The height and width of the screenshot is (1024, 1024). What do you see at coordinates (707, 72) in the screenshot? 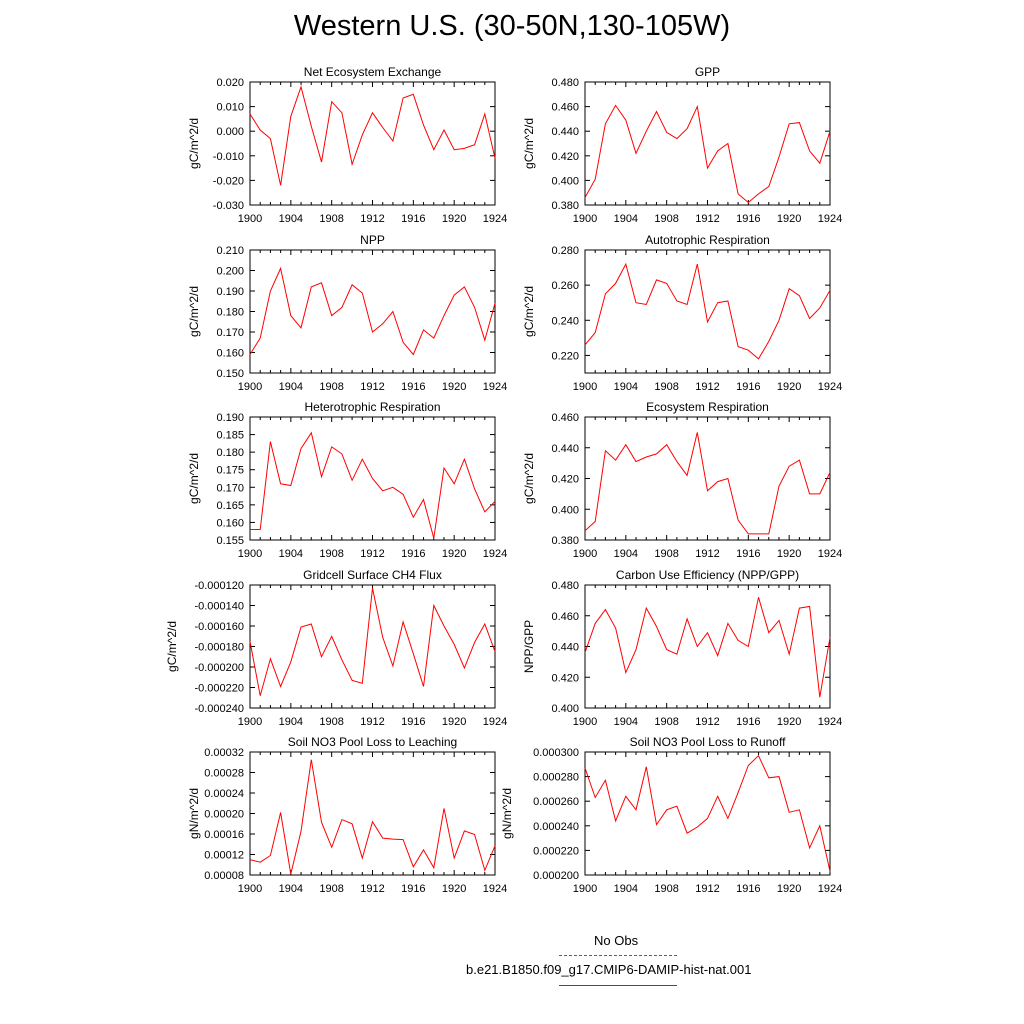
I see `chart-title: GPP` at bounding box center [707, 72].